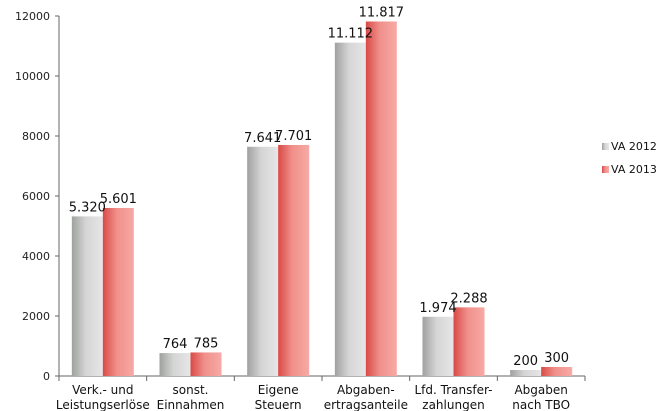 This screenshot has height=411, width=668. Describe the element at coordinates (468, 298) in the screenshot. I see `data-label: 2.288` at that location.